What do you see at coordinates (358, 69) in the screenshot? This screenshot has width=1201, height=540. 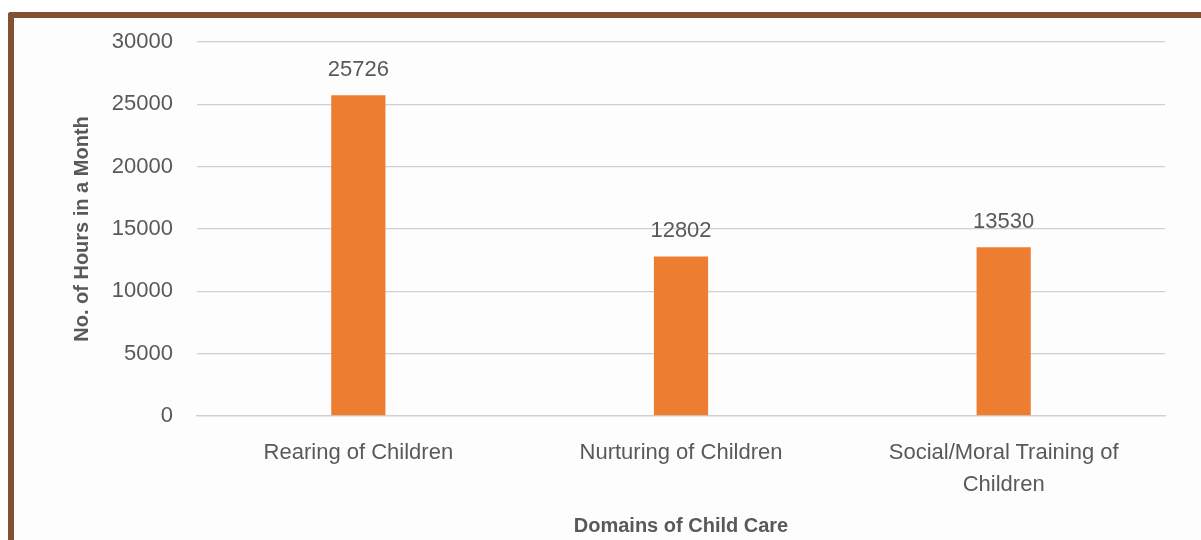 I see `data-label: 25726` at bounding box center [358, 69].